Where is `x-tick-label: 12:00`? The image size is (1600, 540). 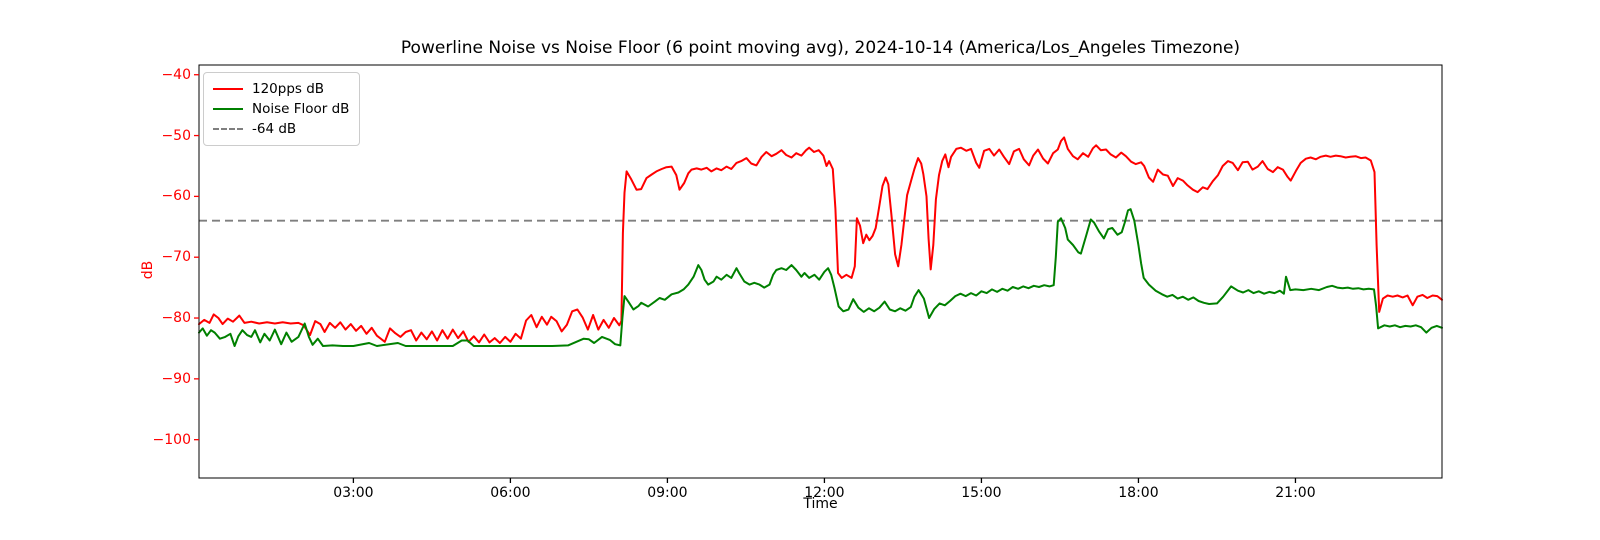 x-tick-label: 12:00 is located at coordinates (824, 493).